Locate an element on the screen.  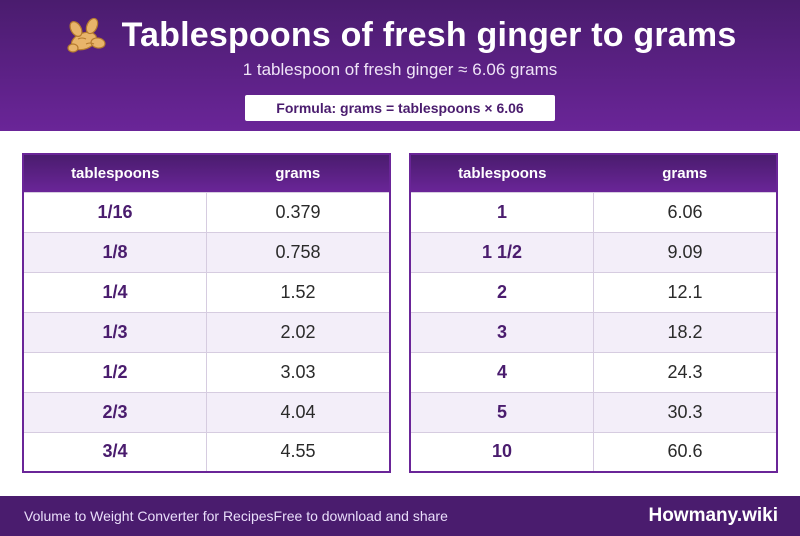
table-row: 10 60.6 is located at coordinates (593, 451).